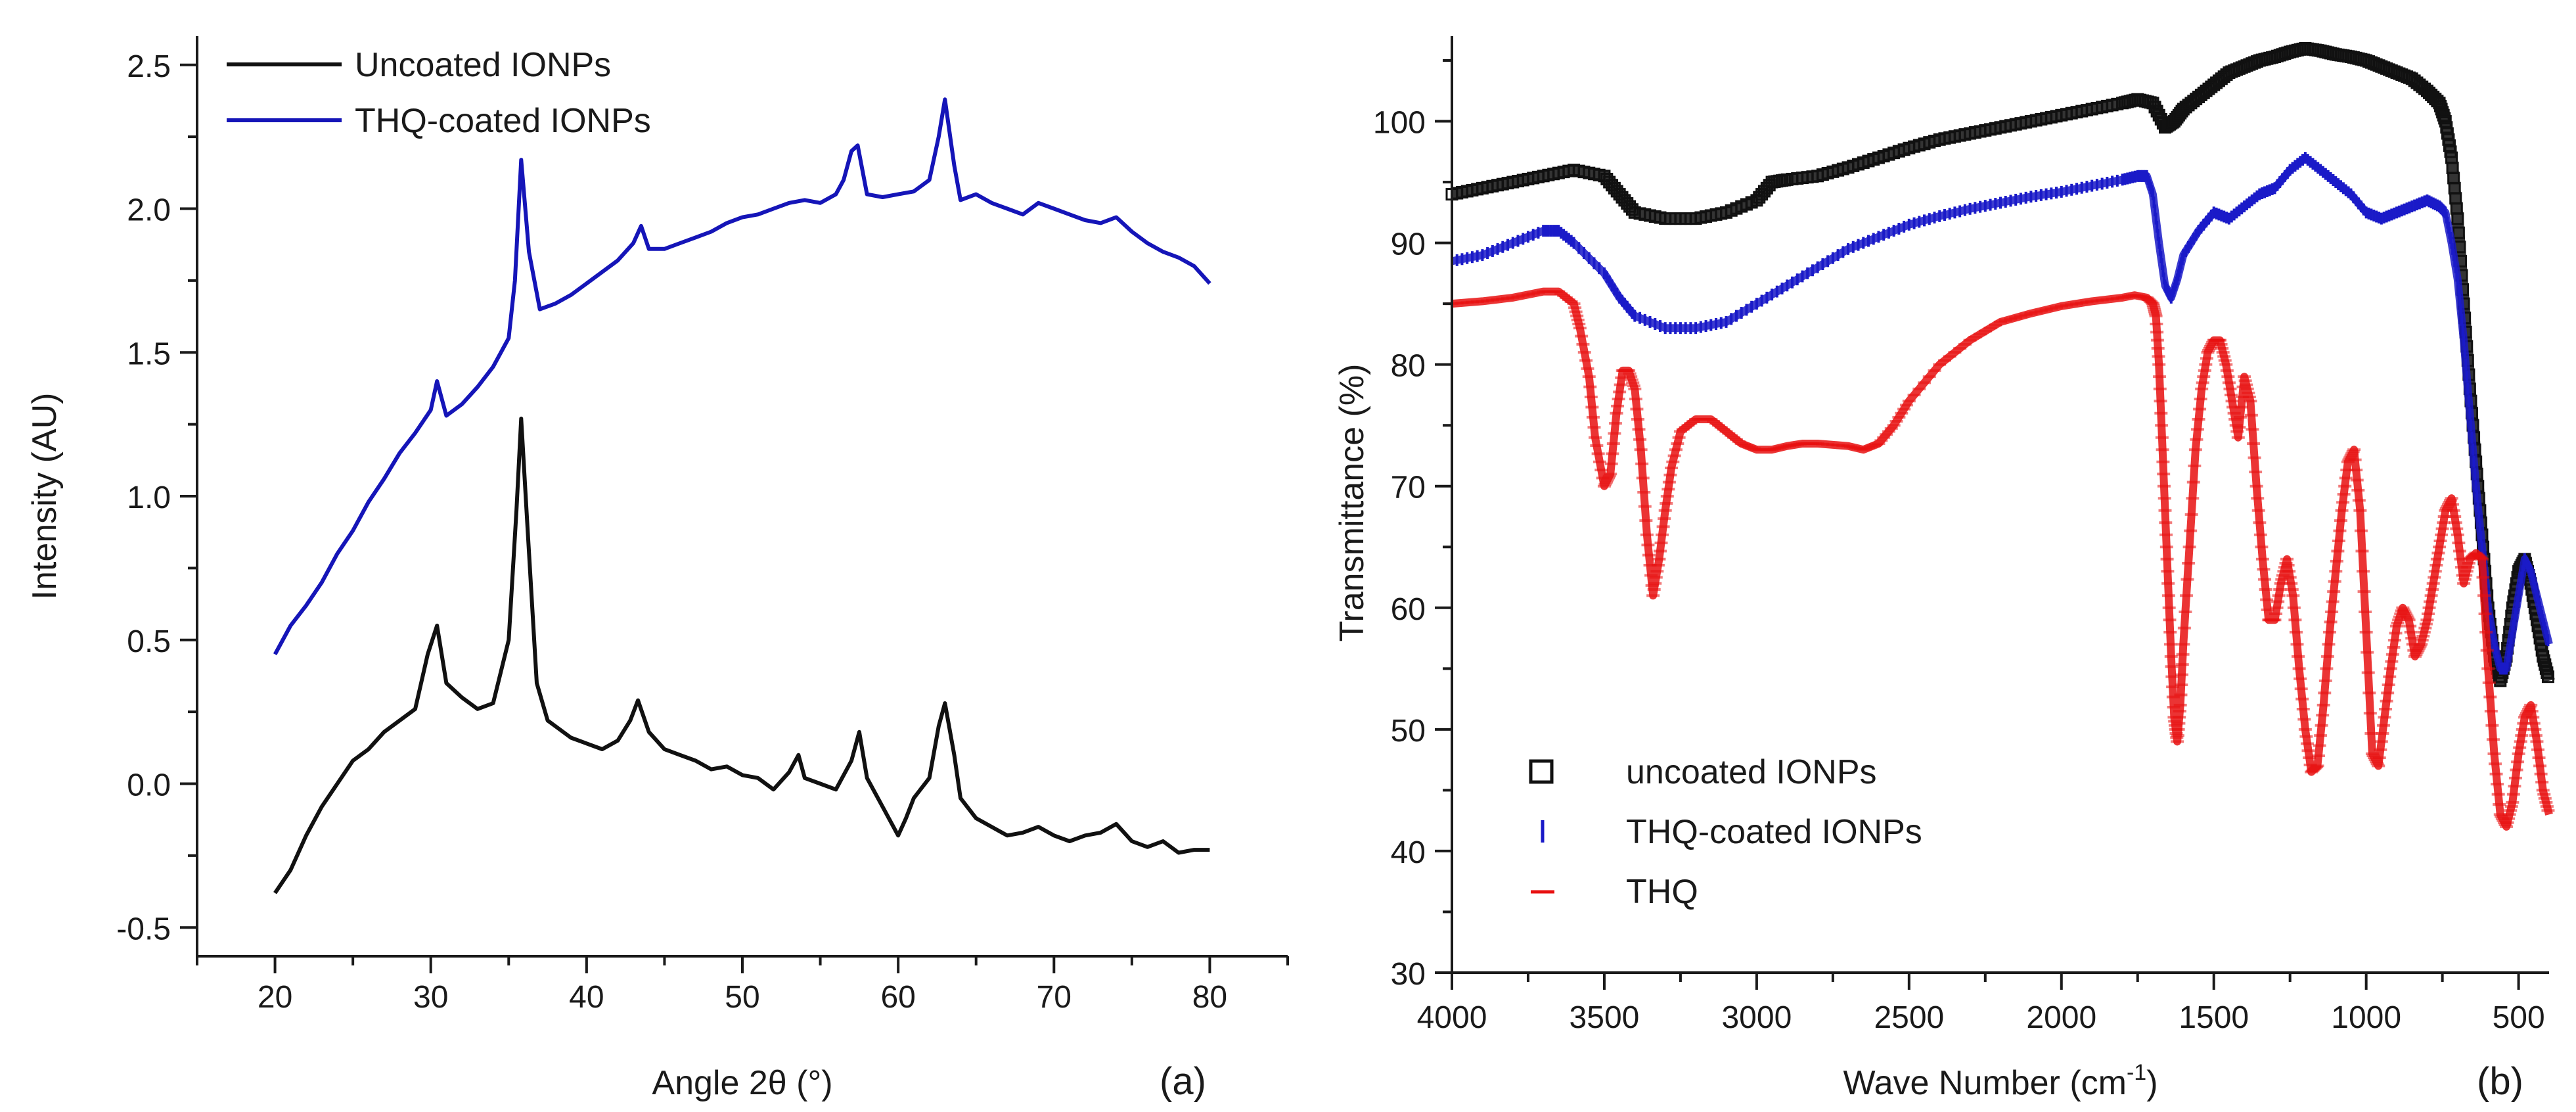 This screenshot has height=1112, width=2576. What do you see at coordinates (1412, 525) in the screenshot?
I see `panel-b-y-ticks: 30 40 50 60 70 80 90 100` at bounding box center [1412, 525].